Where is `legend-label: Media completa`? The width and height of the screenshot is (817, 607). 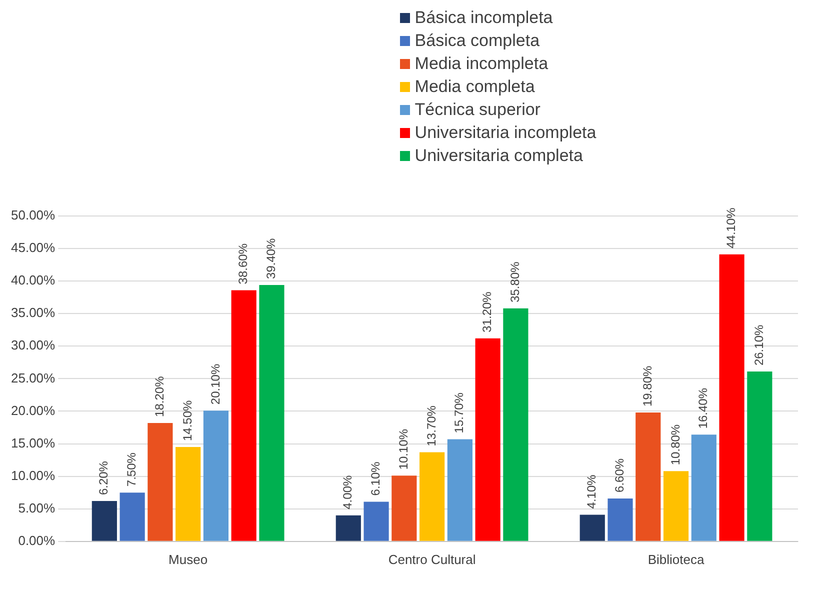 legend-label: Media completa is located at coordinates (474, 87).